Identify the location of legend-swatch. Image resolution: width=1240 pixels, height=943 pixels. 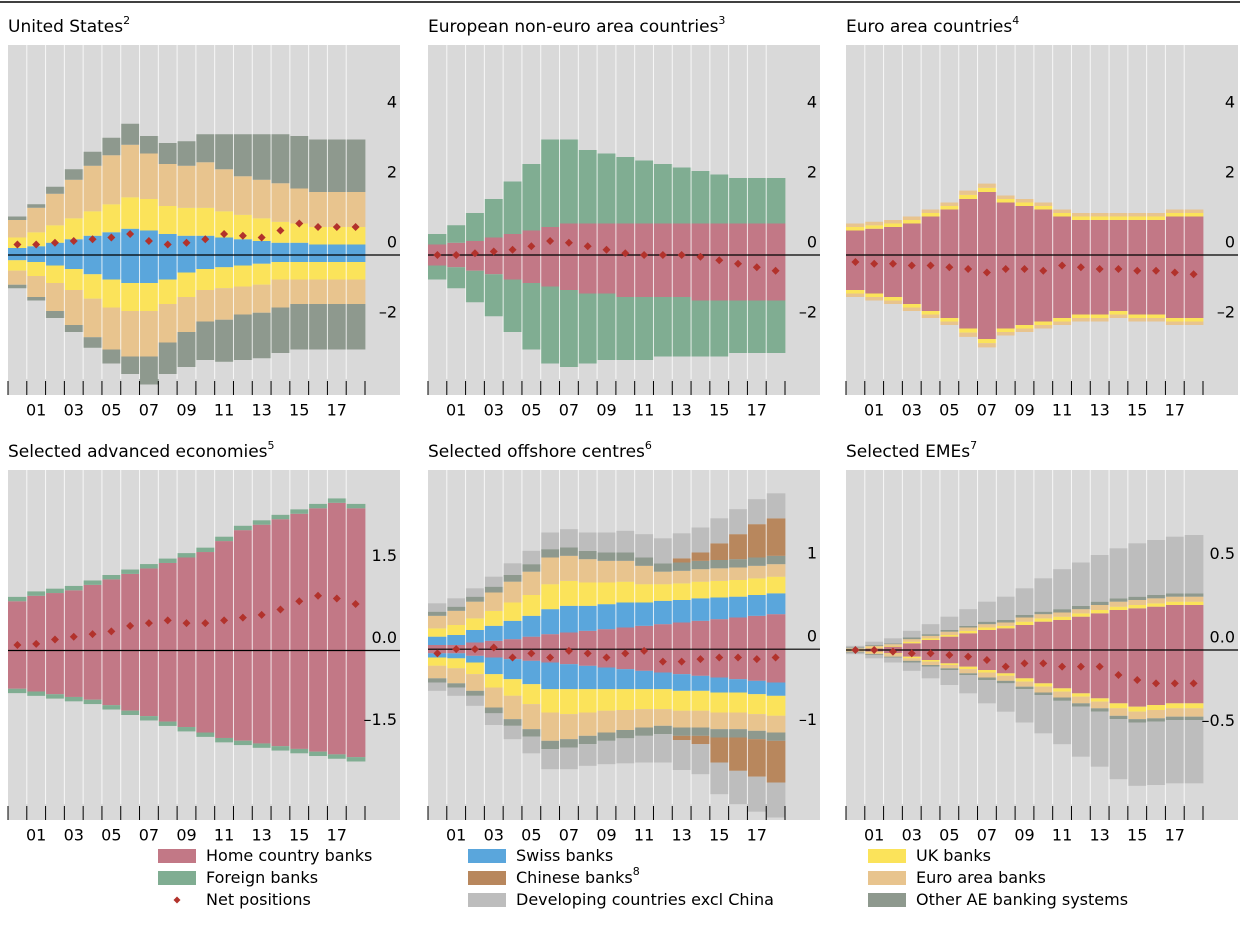
(487, 856).